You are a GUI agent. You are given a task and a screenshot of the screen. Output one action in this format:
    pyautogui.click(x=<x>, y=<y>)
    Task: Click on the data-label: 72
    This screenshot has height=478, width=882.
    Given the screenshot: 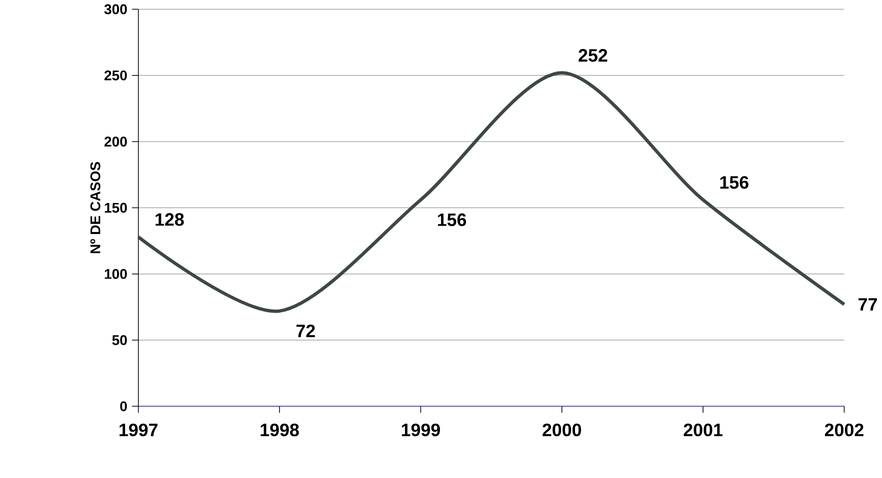 What is the action you would take?
    pyautogui.click(x=305, y=331)
    